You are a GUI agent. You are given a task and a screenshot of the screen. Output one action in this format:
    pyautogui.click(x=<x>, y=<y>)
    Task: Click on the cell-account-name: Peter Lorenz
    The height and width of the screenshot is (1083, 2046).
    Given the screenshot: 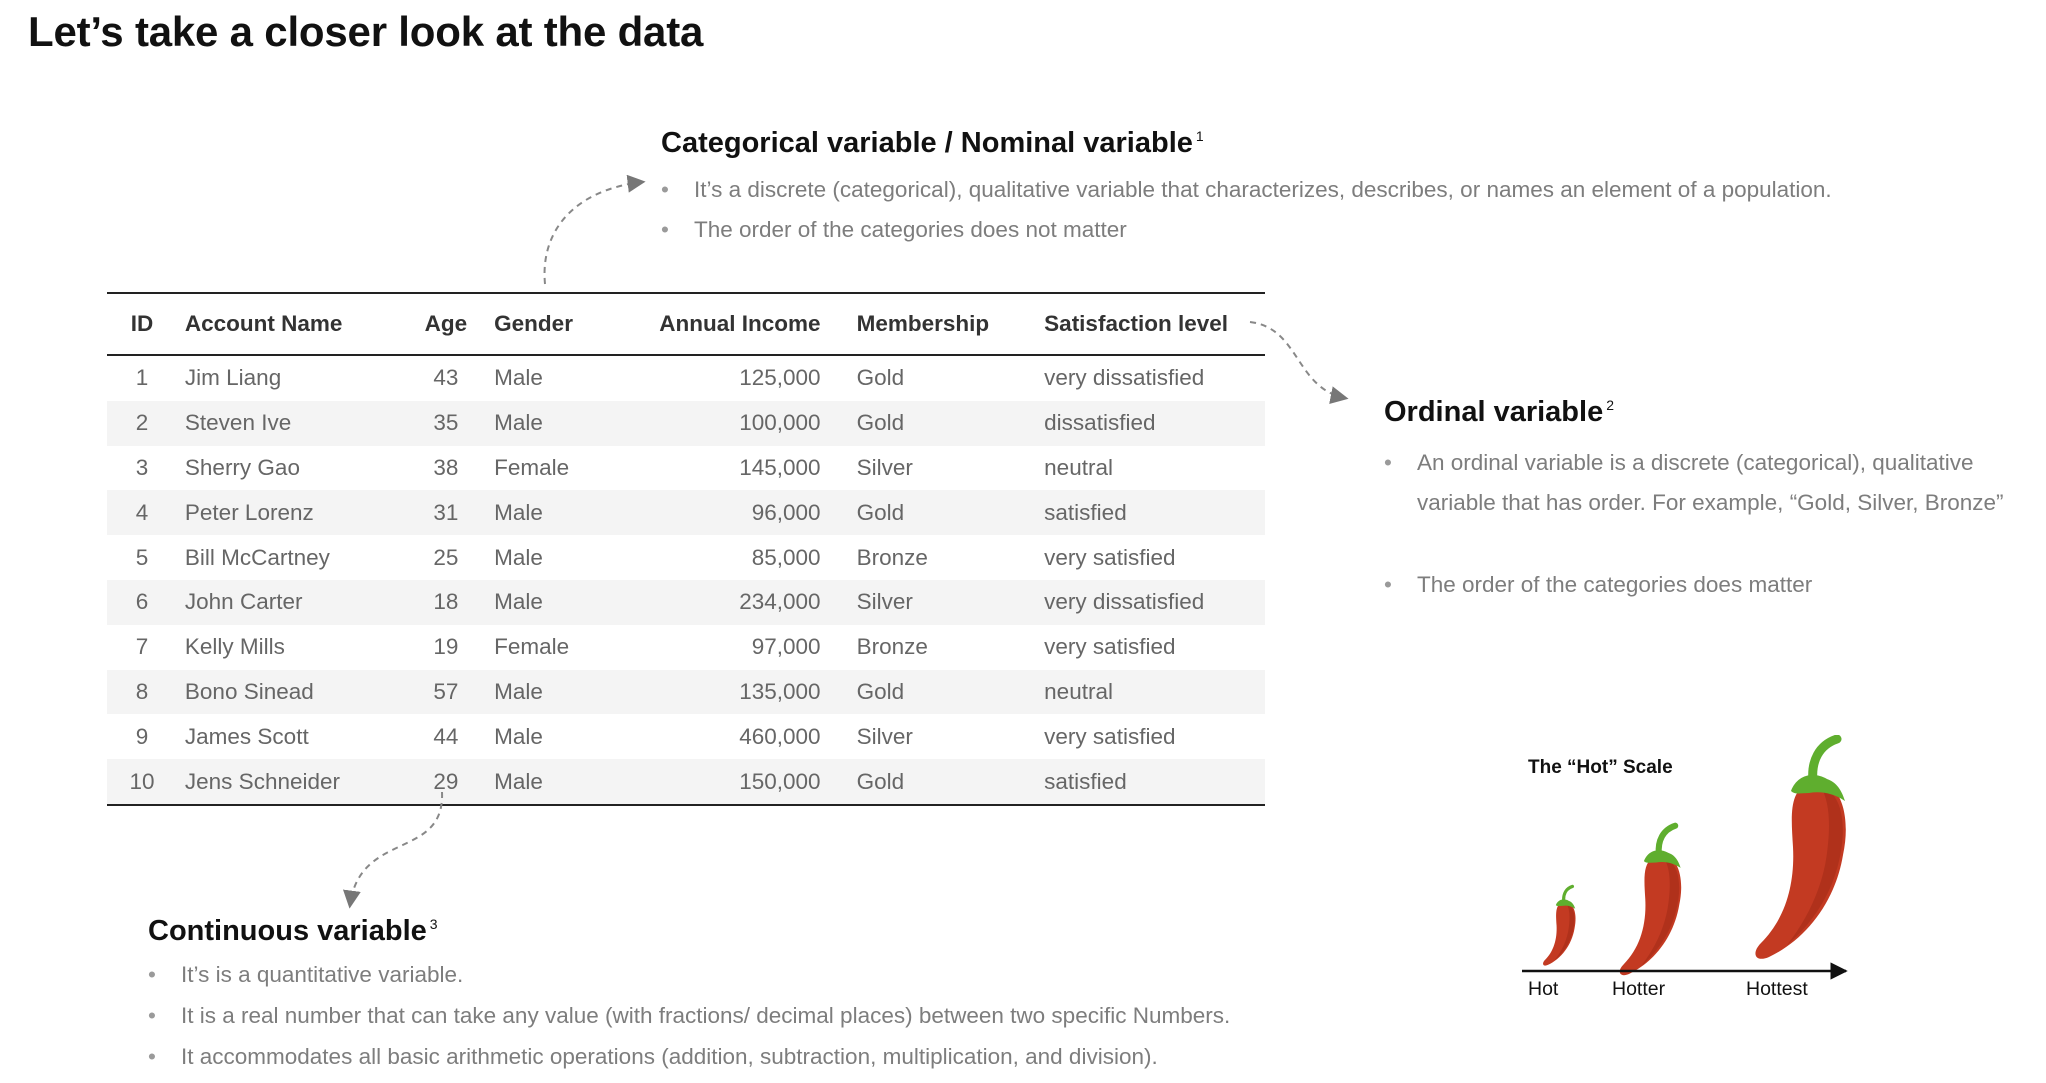 What is the action you would take?
    pyautogui.click(x=291, y=513)
    